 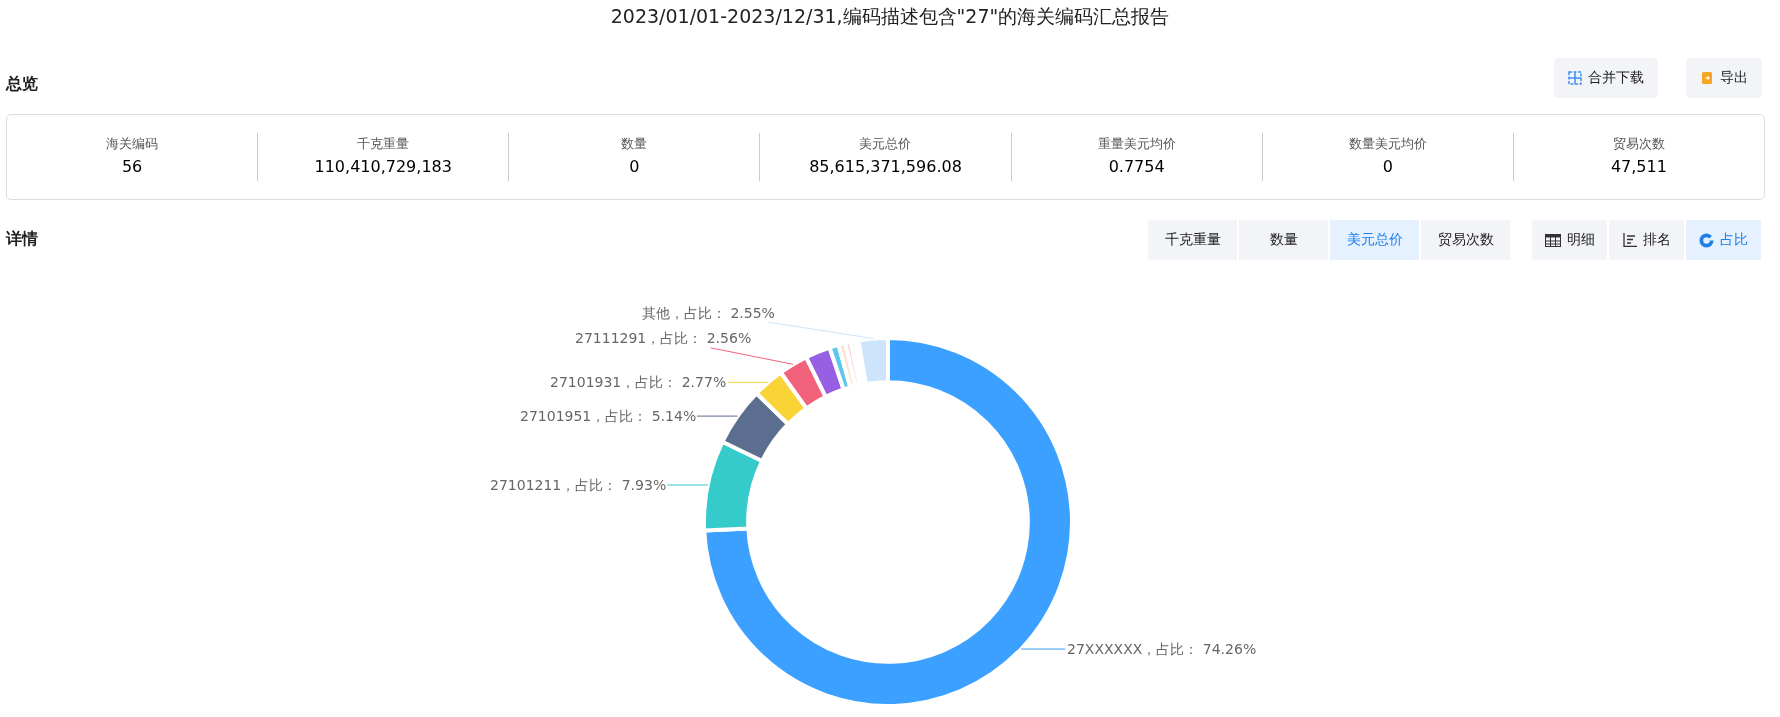 I want to click on text: 导出, so click(x=1734, y=78).